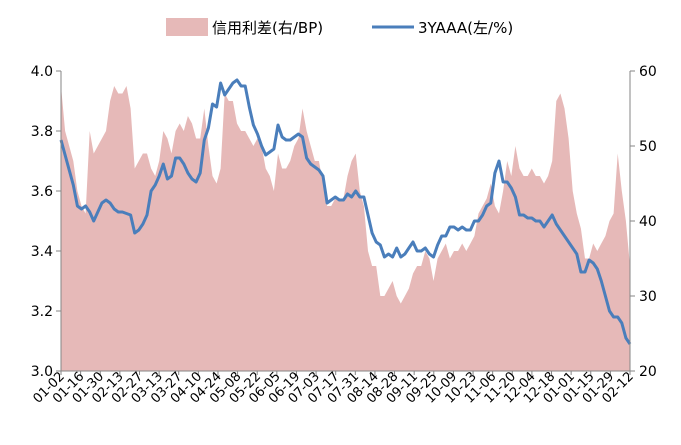 This screenshot has width=681, height=445. I want to click on y-left-tick-label: 3.8, so click(42, 132).